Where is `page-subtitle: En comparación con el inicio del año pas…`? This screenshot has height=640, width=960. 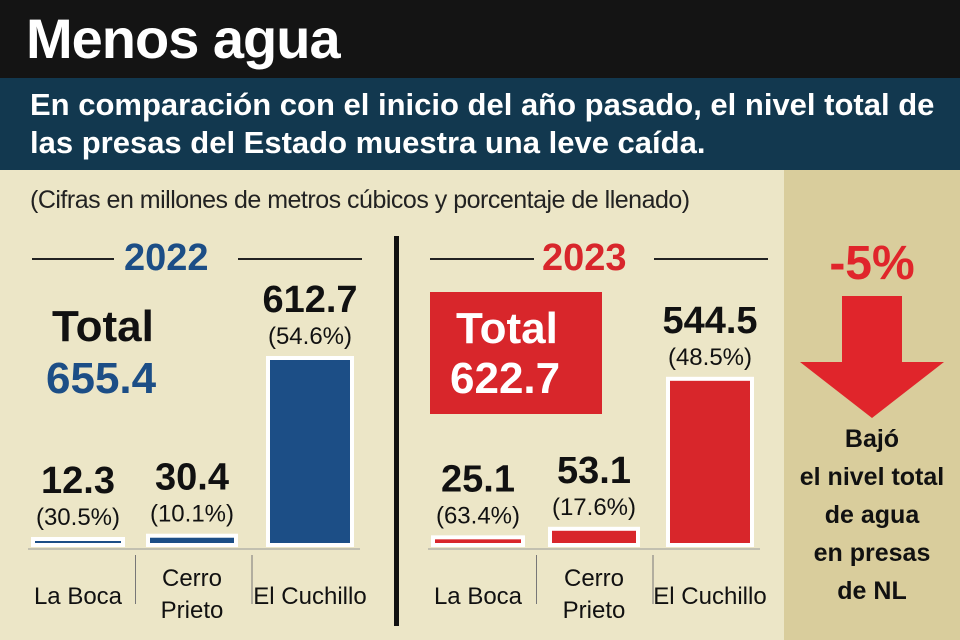
page-subtitle: En comparación con el inicio del año pas… is located at coordinates (482, 123).